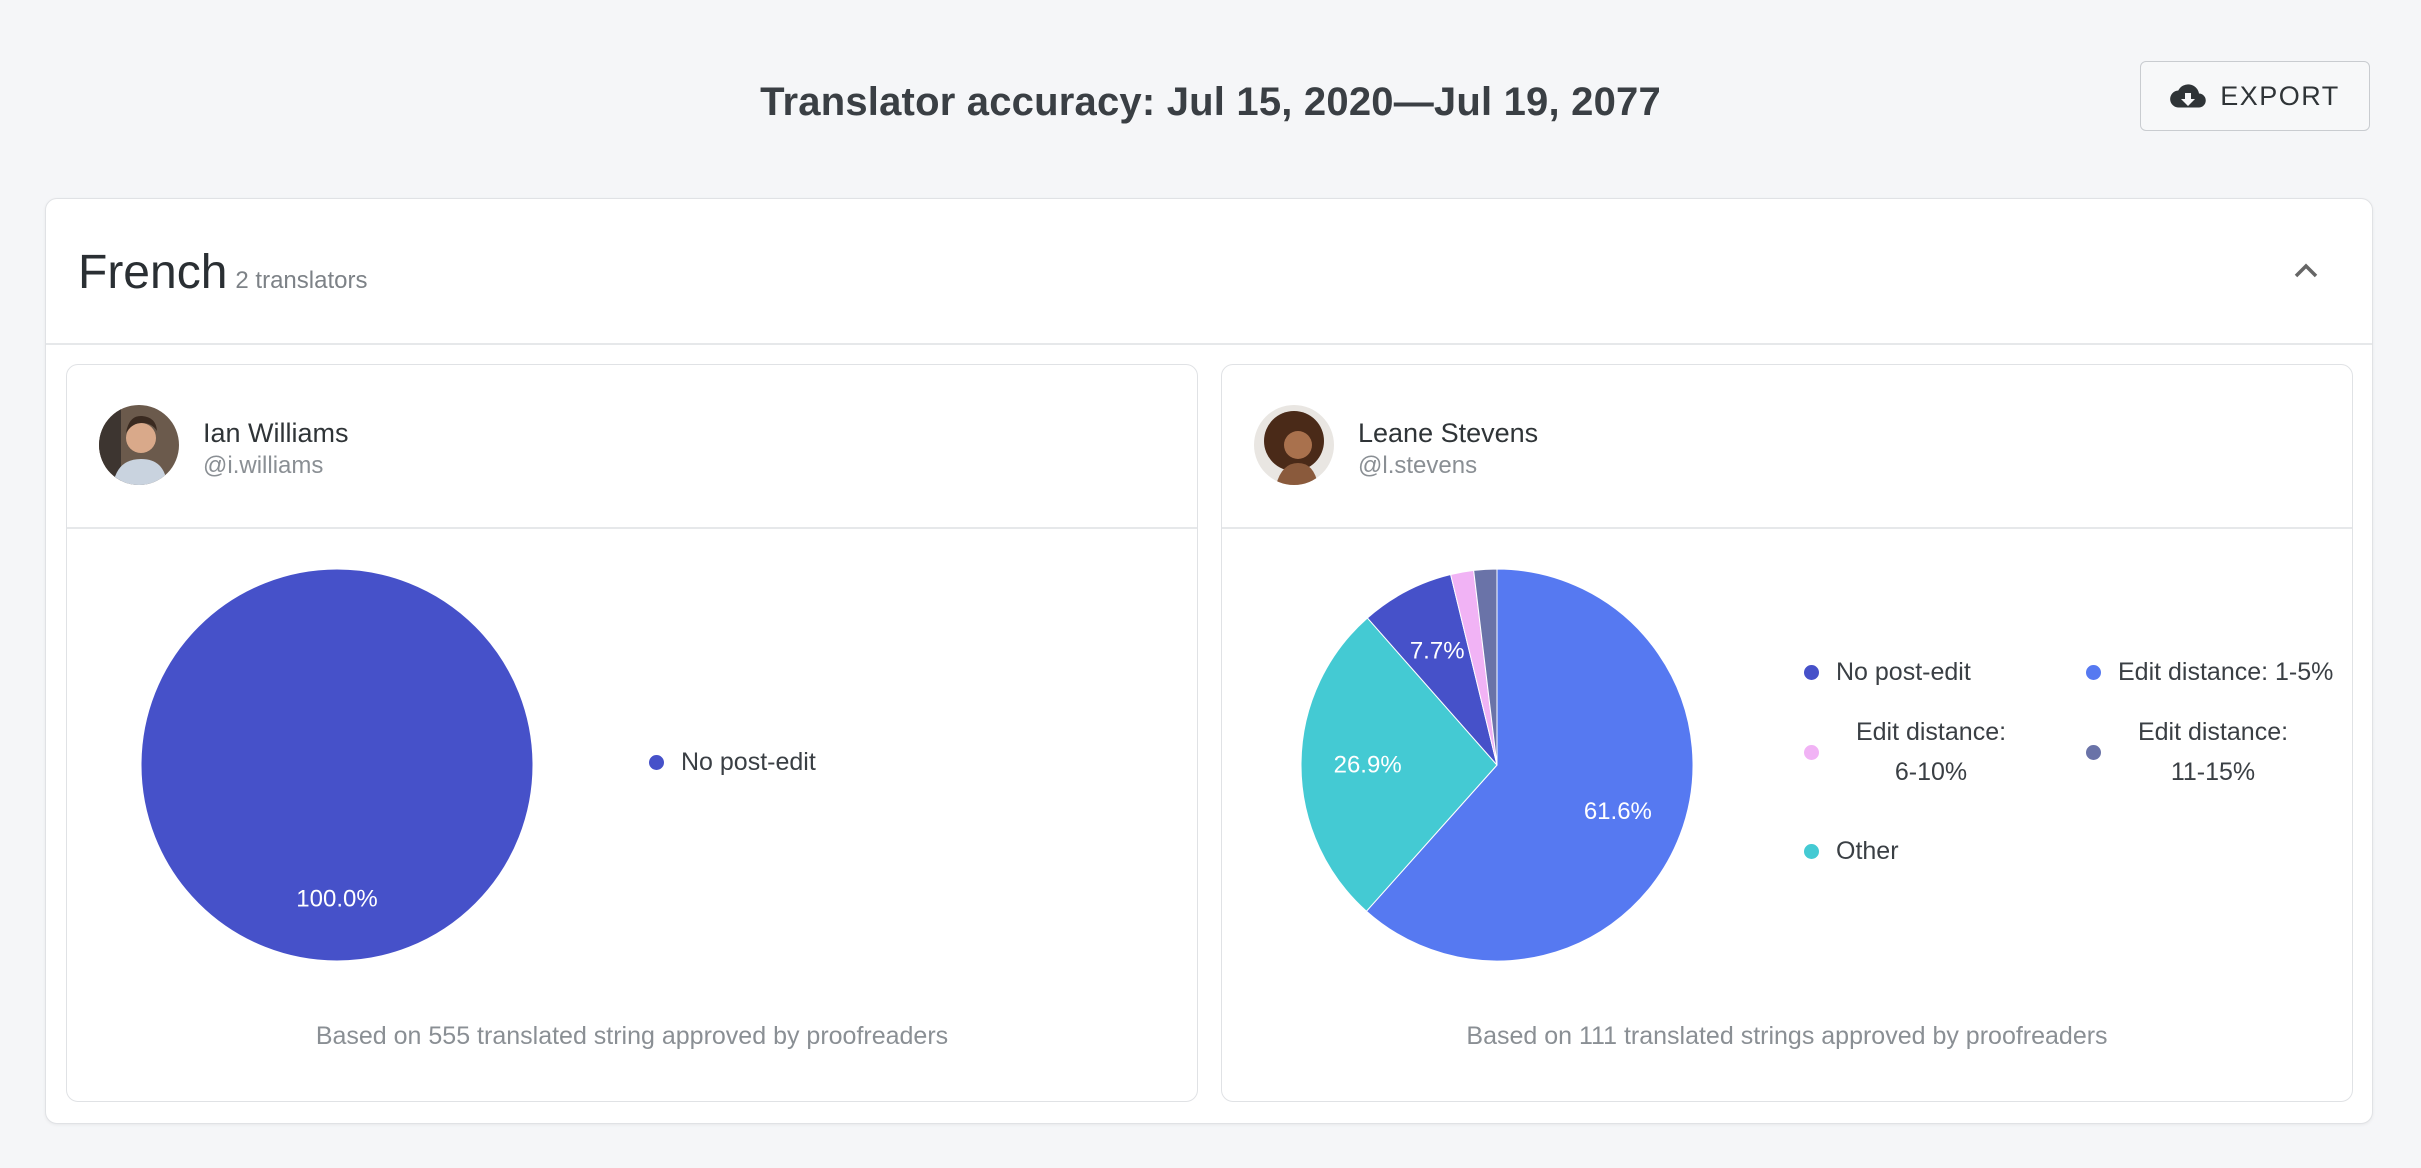 This screenshot has height=1168, width=2421. I want to click on export-button: EXPORT, so click(2255, 96).